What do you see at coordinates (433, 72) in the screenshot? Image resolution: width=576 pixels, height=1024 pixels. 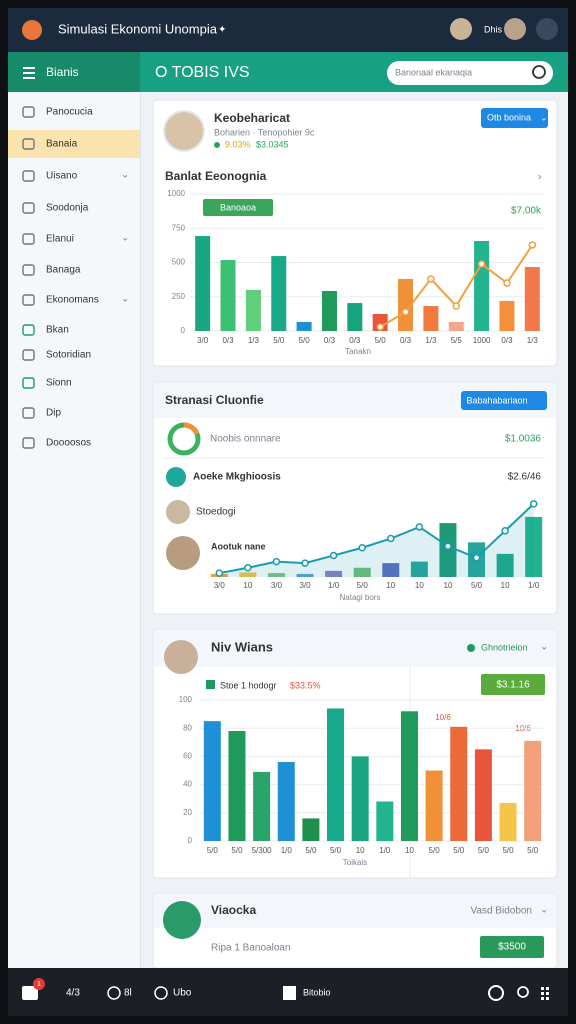 I see `search-placeholder: Banonaal ekanaqia` at bounding box center [433, 72].